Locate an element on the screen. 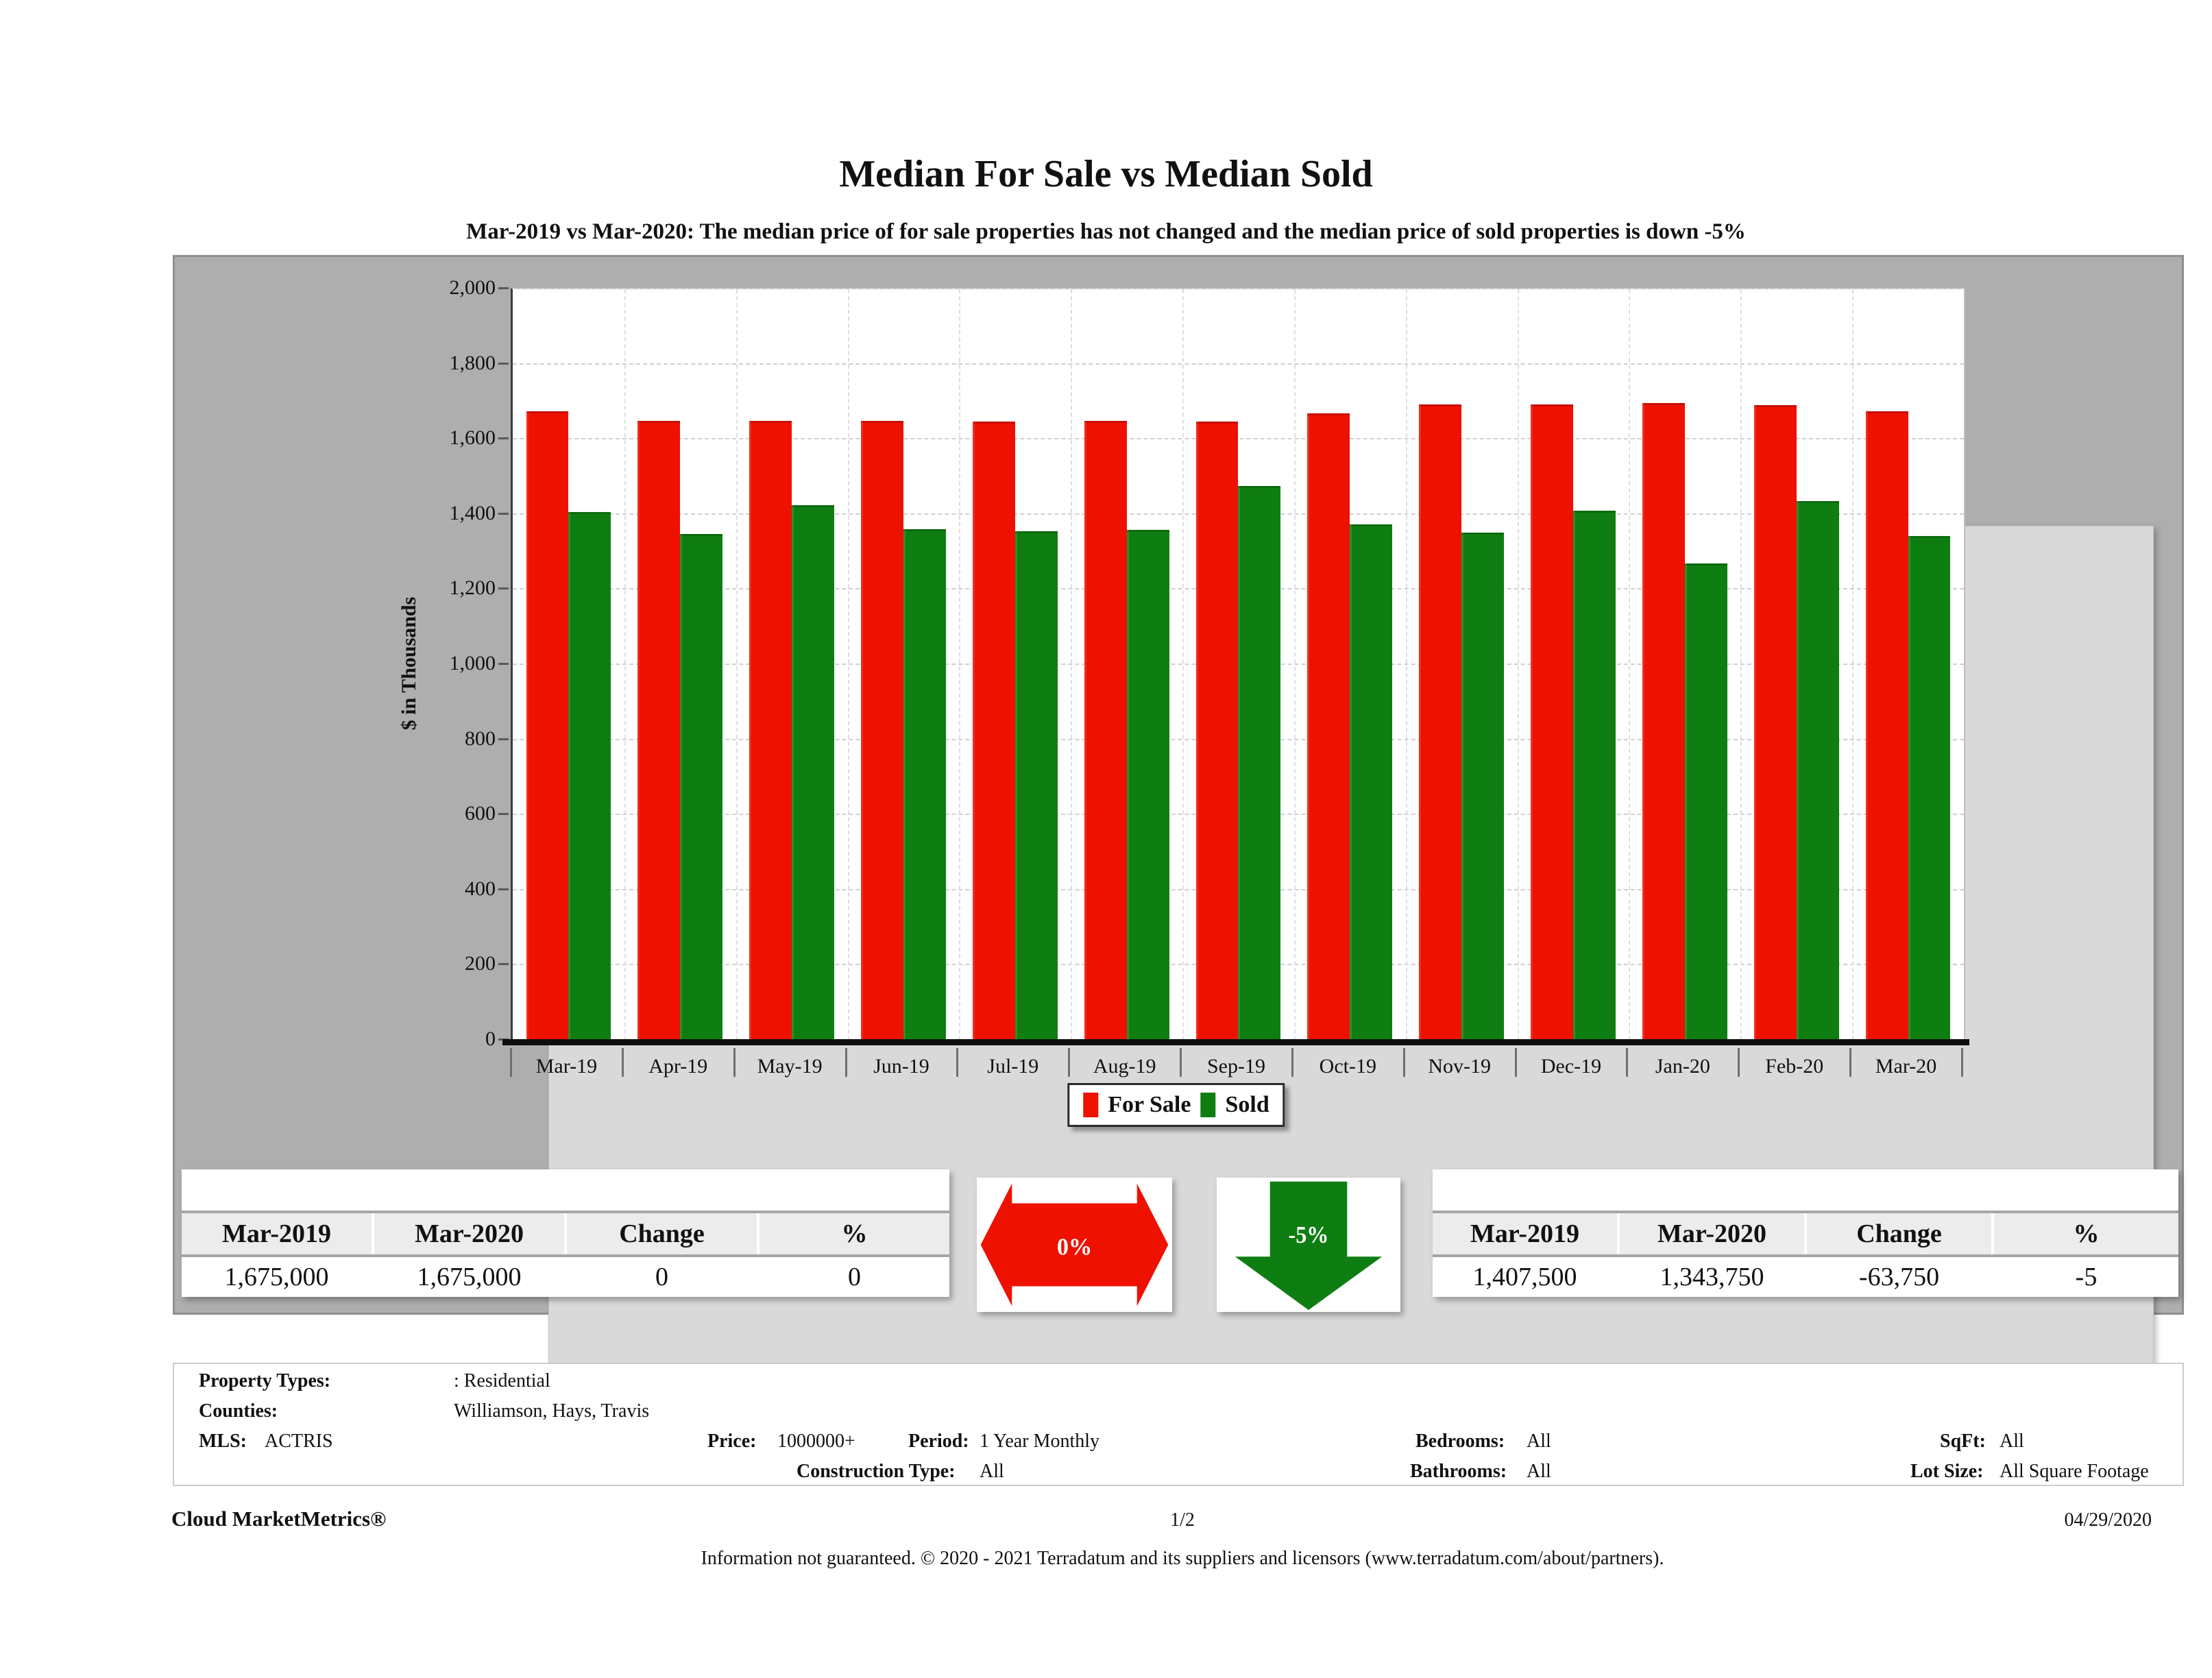  x-tick-label: Sep-19 is located at coordinates (1235, 1066).